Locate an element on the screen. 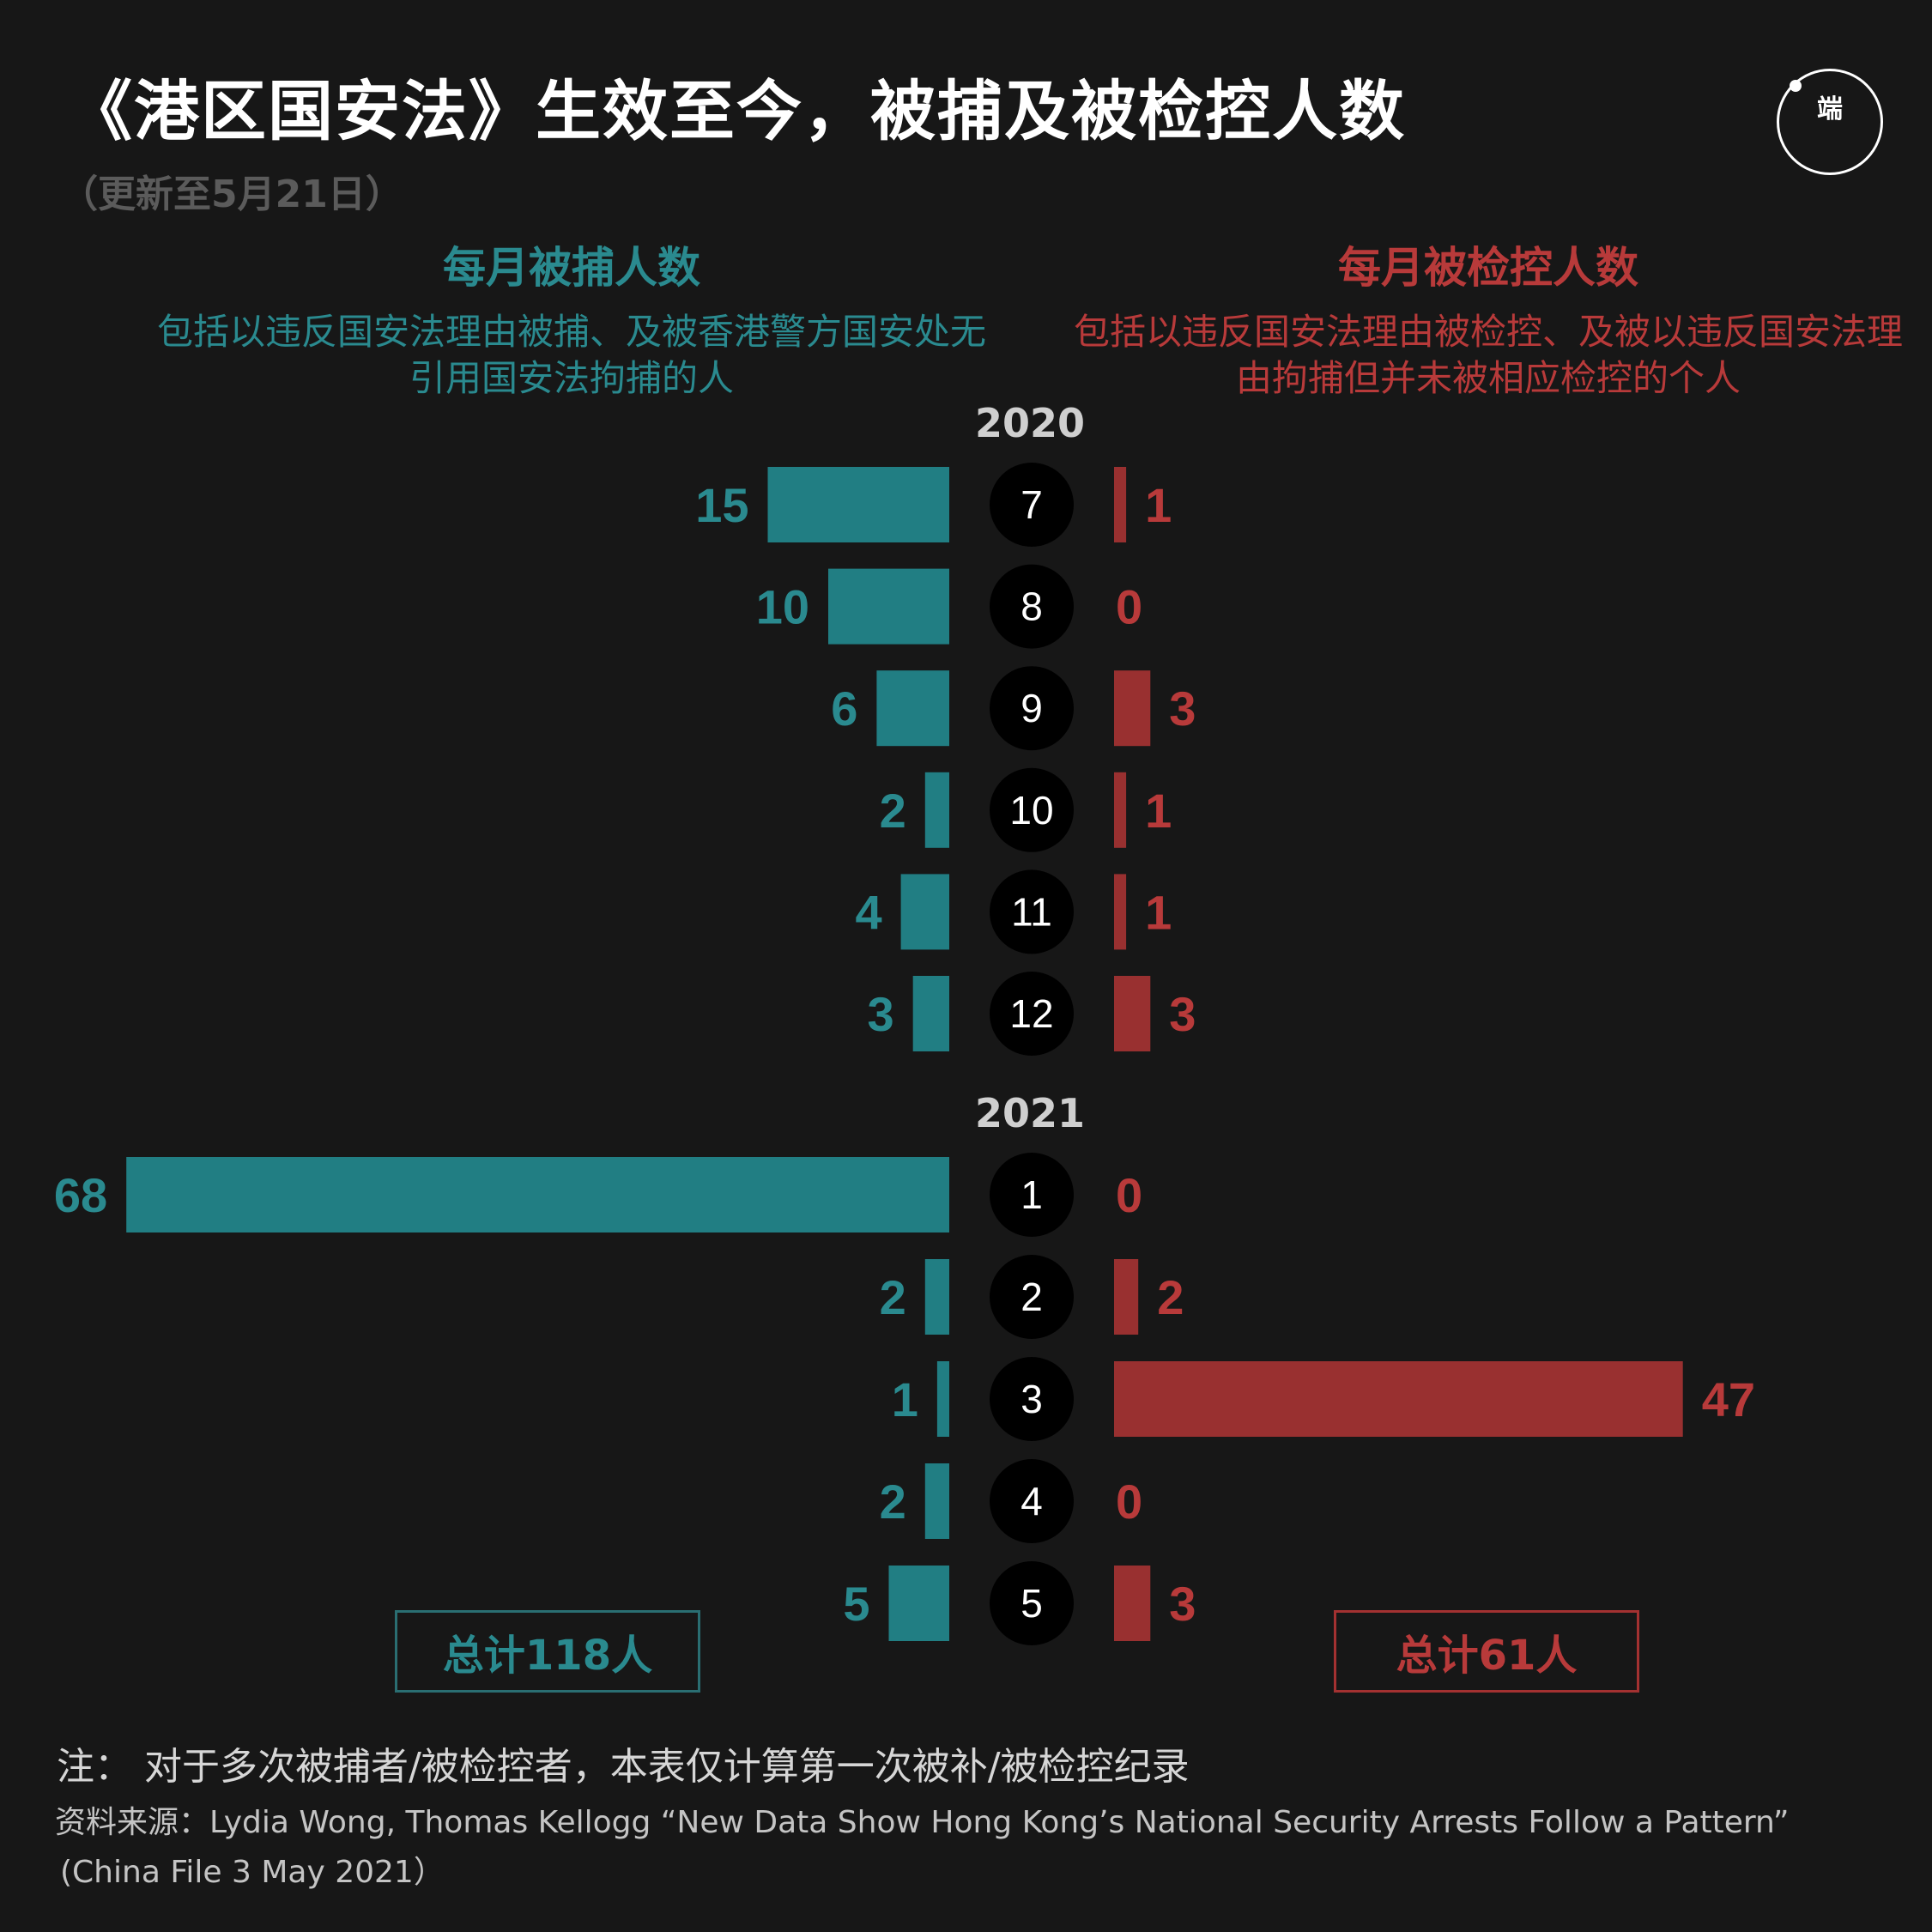 The width and height of the screenshot is (1932, 1932). arrest-value-label: 68 is located at coordinates (80, 1195).